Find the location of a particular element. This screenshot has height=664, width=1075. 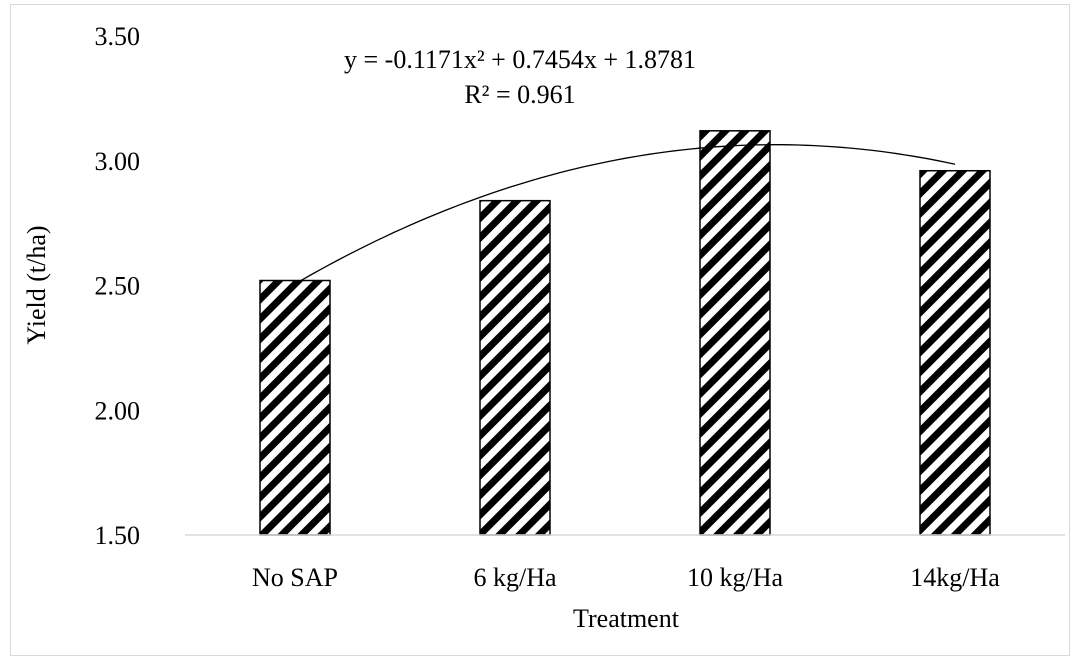

trendline is located at coordinates (625, 214).